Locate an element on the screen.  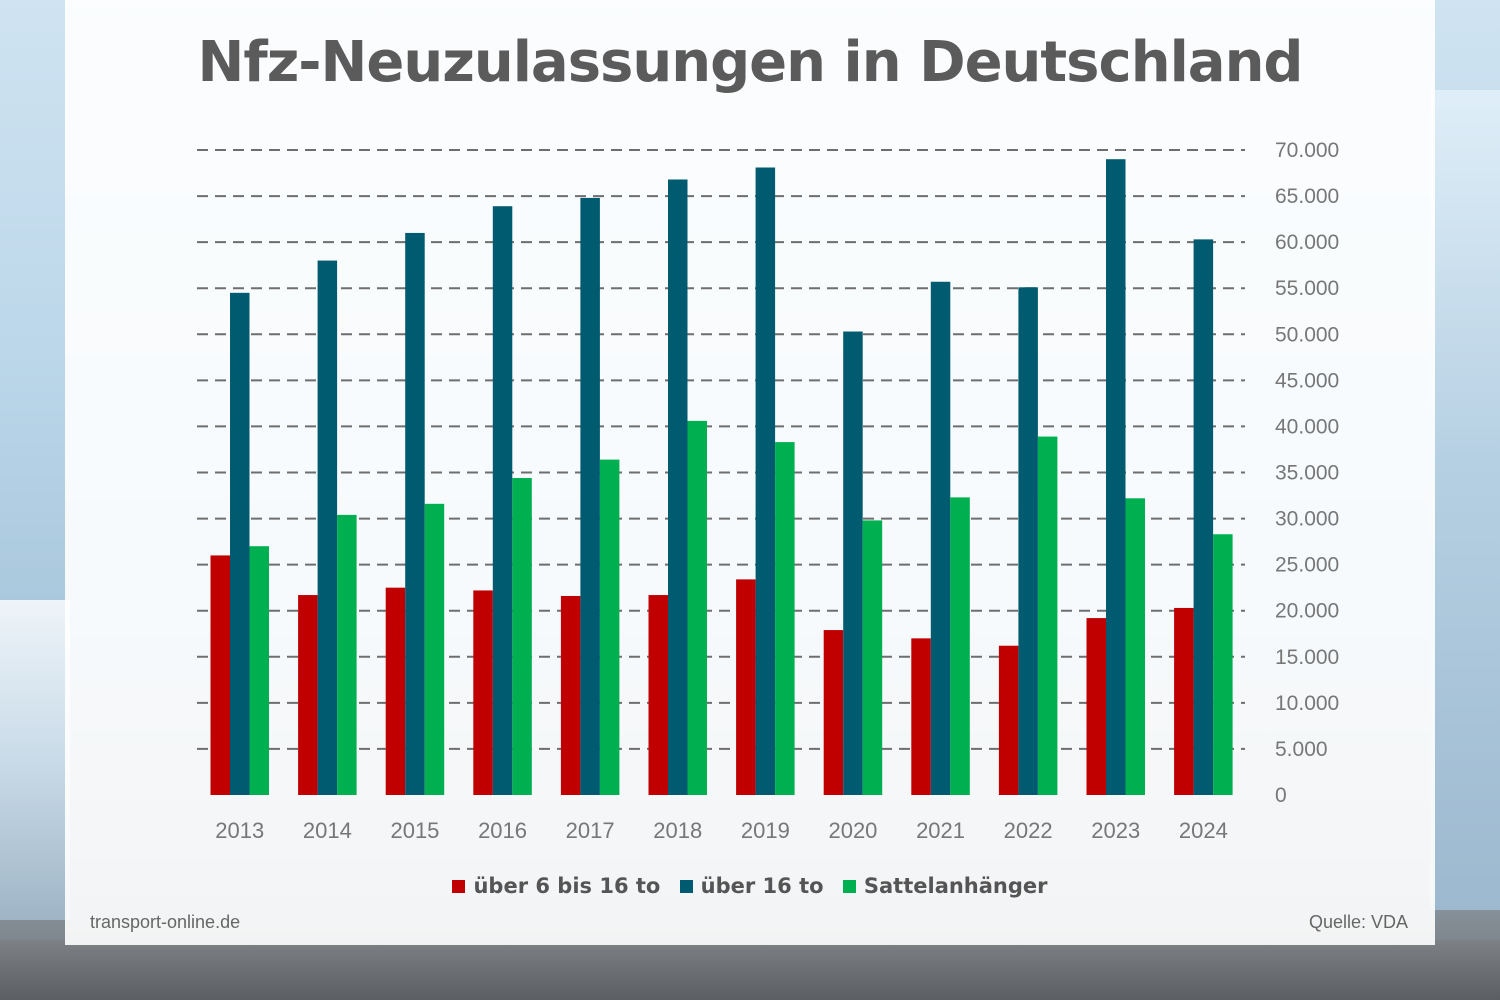
legend-item-heavy-trucks: über 16 to is located at coordinates (751, 886).